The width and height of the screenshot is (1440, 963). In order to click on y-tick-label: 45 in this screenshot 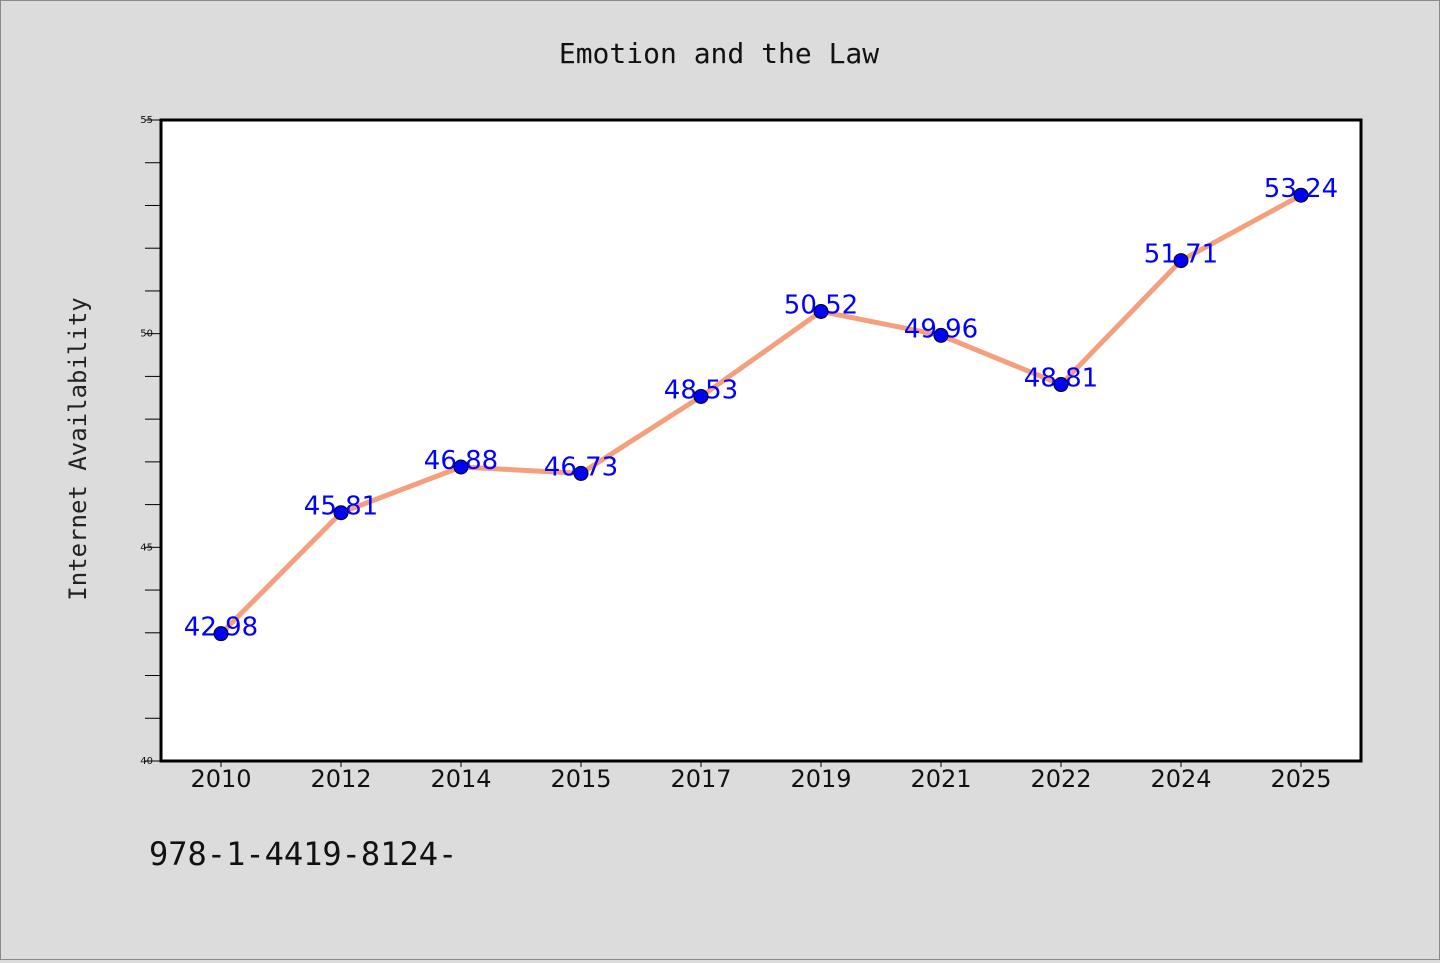, I will do `click(146, 547)`.